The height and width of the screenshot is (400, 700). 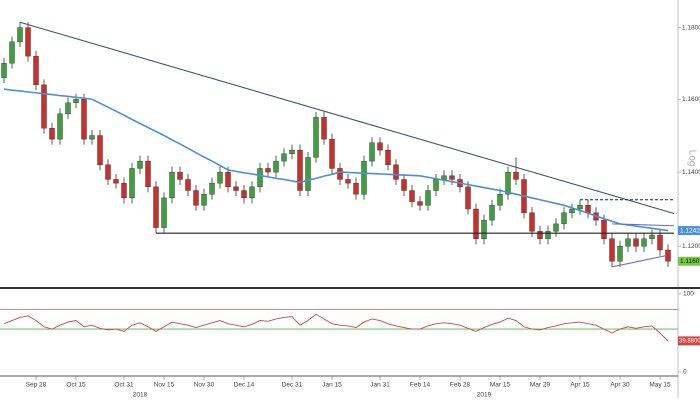 I want to click on x-tick-label: May 15, so click(x=660, y=385).